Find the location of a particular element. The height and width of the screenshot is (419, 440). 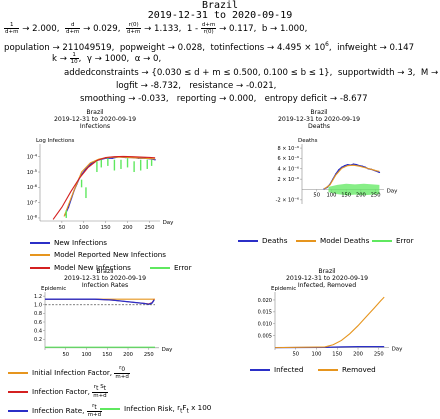

legend-label: Infection Rate, is located at coordinates (58, 411).